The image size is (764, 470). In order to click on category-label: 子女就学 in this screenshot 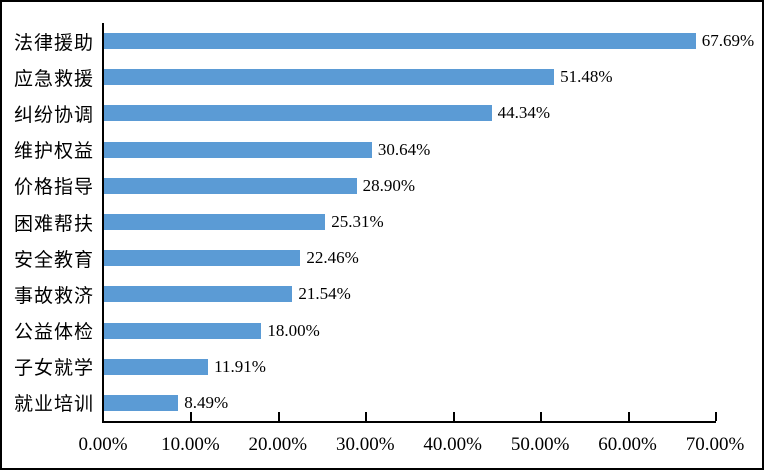, I will do `click(53, 369)`.